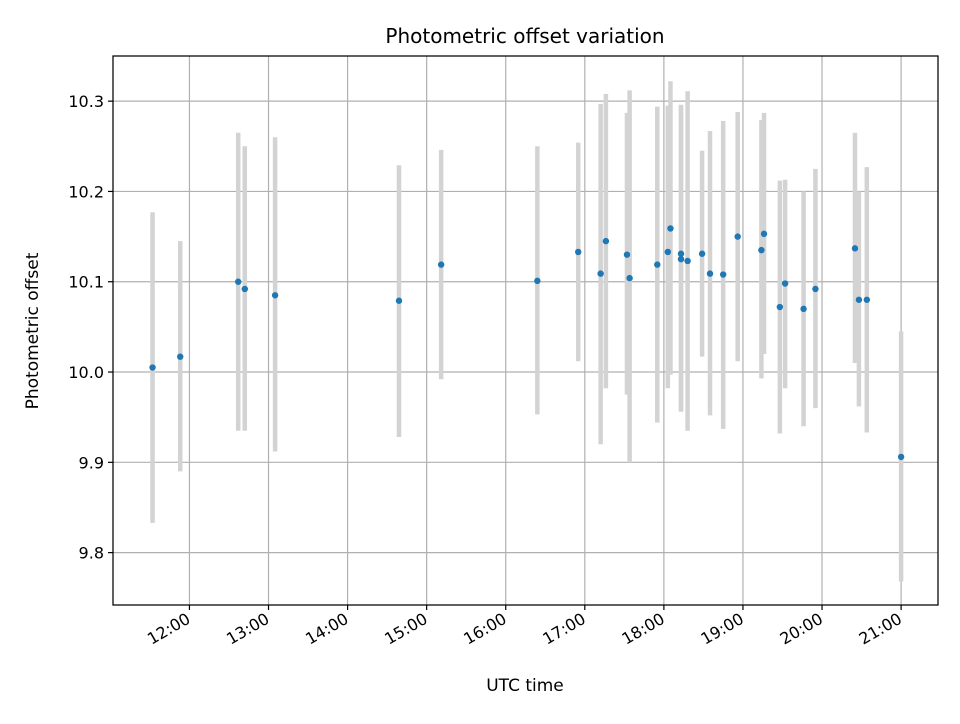 Image resolution: width=960 pixels, height=724 pixels. Describe the element at coordinates (86, 101) in the screenshot. I see `y-tick-label: 10.3` at that location.